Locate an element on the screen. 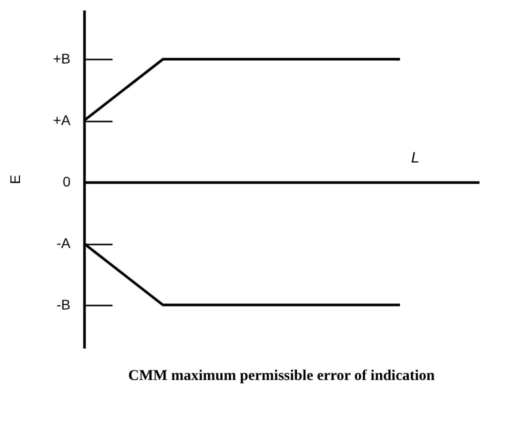  text: CMM maximum permissible error of indication is located at coordinates (282, 376).